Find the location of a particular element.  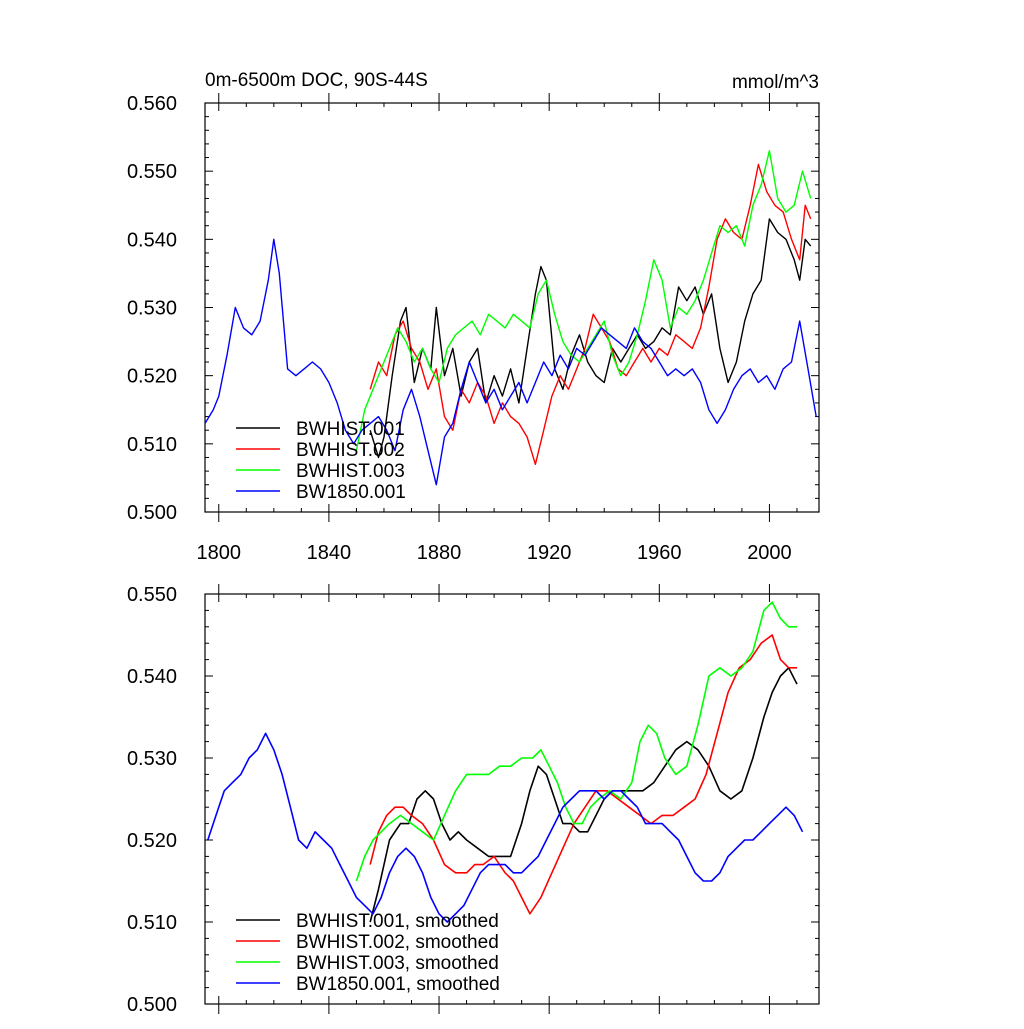

legend-label: BW1850.001 is located at coordinates (351, 492).